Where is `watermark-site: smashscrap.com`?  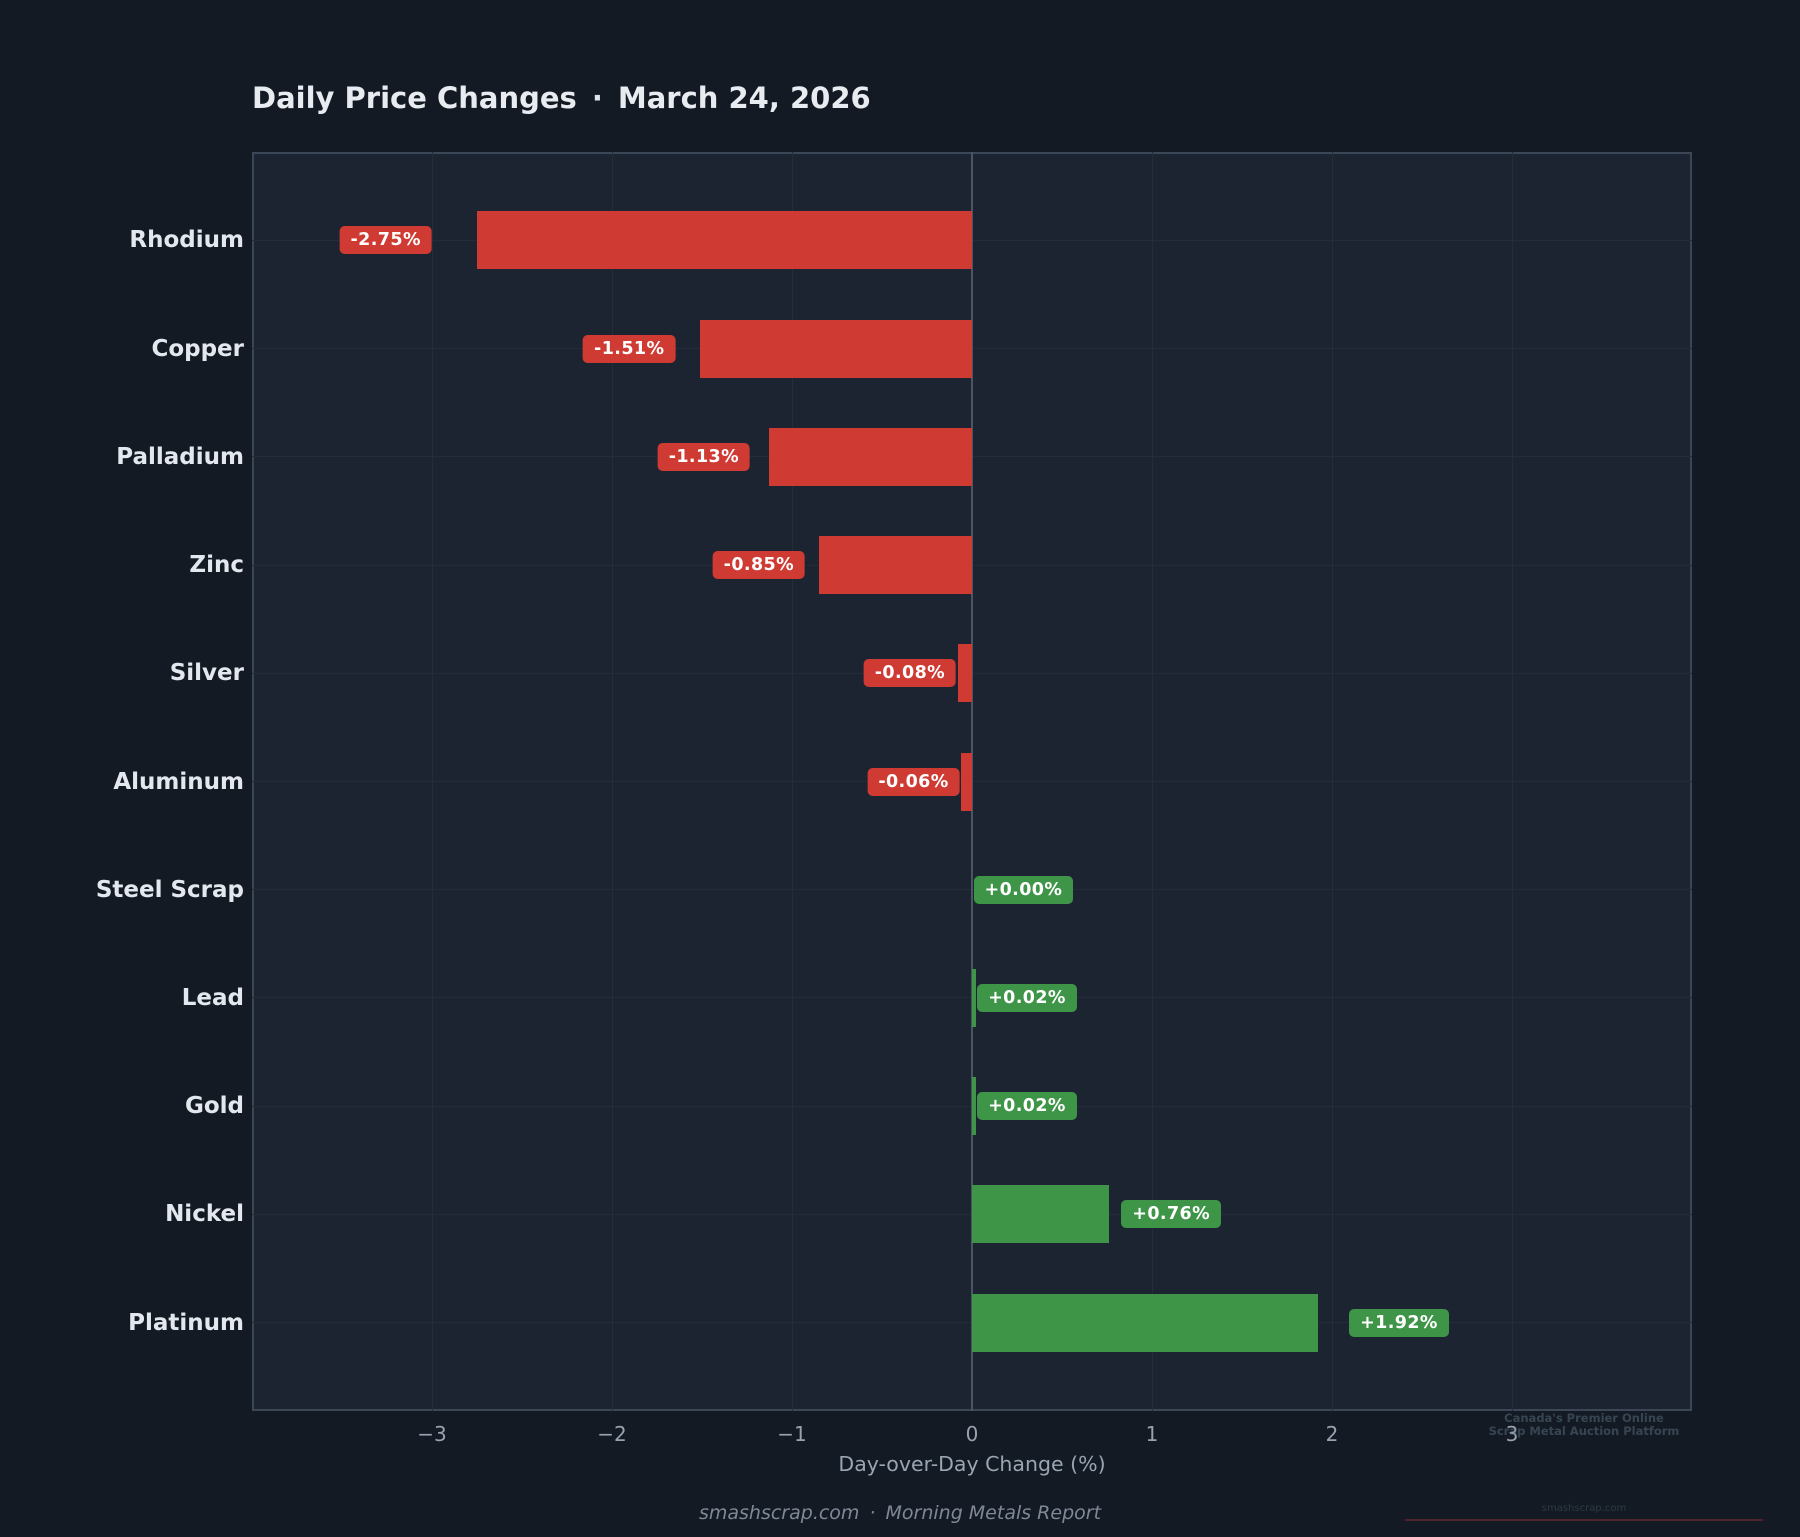 watermark-site: smashscrap.com is located at coordinates (1584, 1508).